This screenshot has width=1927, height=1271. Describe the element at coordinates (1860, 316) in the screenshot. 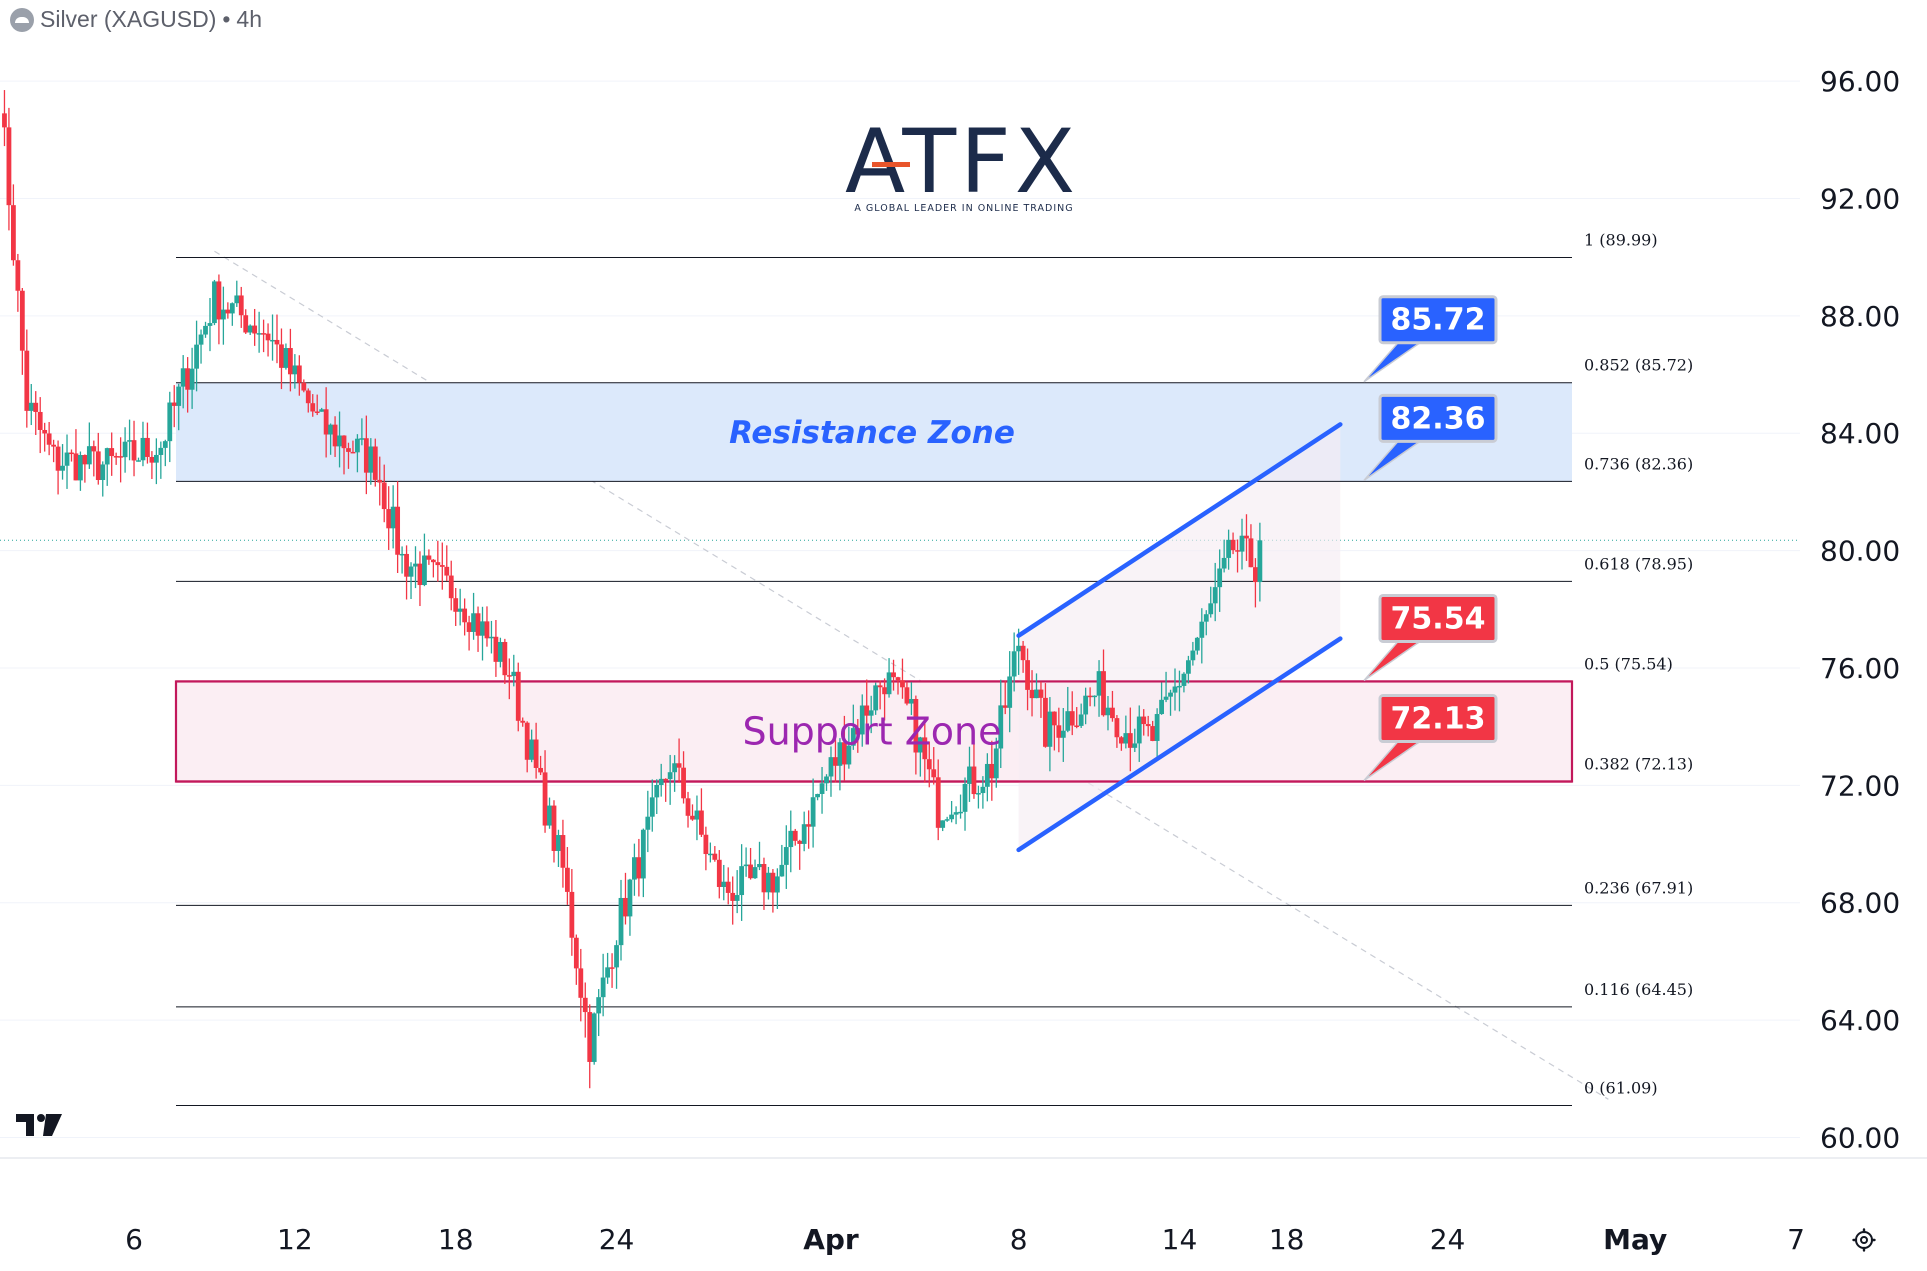

I see `y-tick-label-2: 88.00` at that location.